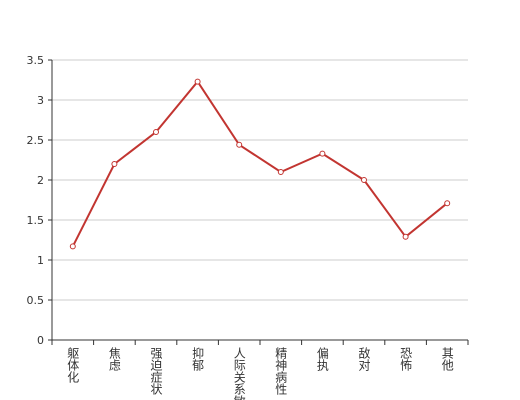  What do you see at coordinates (40, 340) in the screenshot?
I see `y-tick-label: 0` at bounding box center [40, 340].